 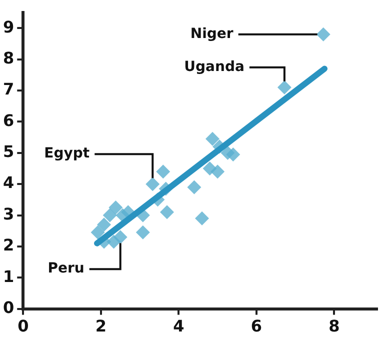 I want to click on annotation: Uganda, so click(x=214, y=67).